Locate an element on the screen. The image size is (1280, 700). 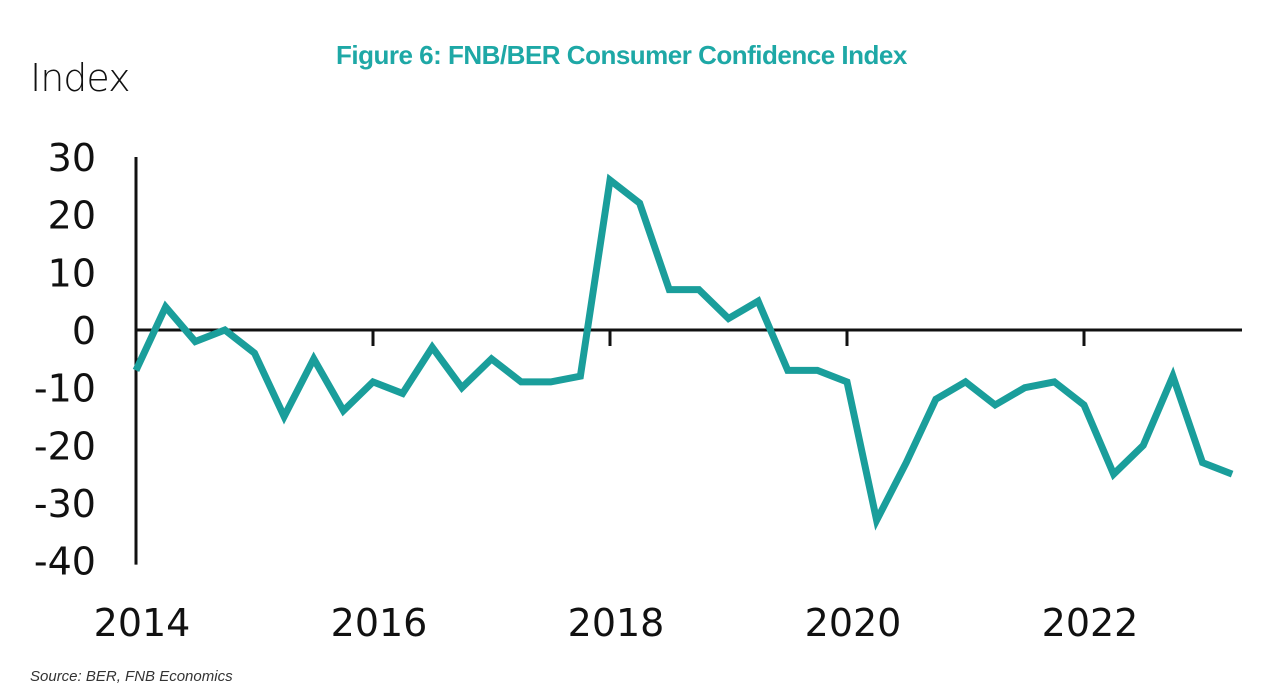
y-tick-label: -20 is located at coordinates (65, 446).